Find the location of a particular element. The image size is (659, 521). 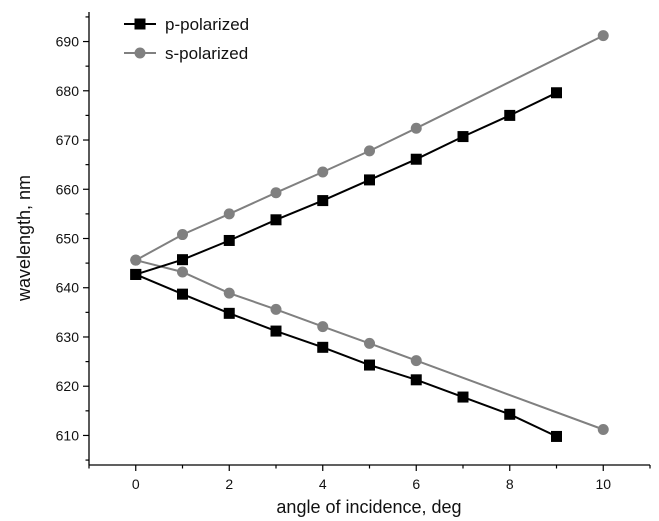

y-tick-label: 670 is located at coordinates (68, 140).